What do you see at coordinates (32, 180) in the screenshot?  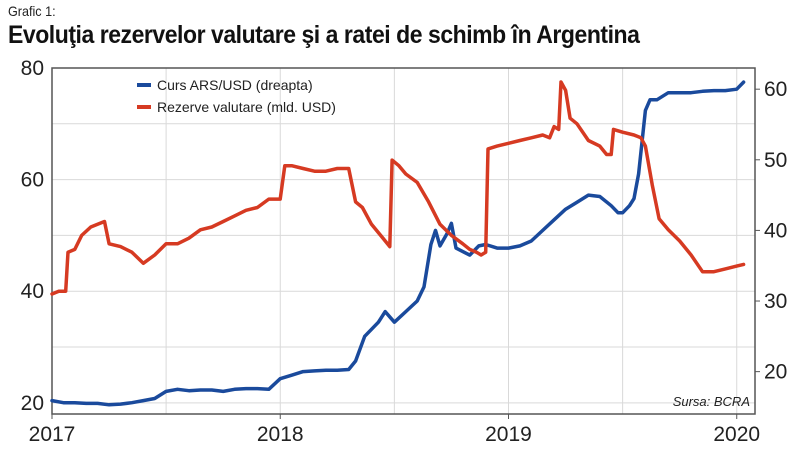 I see `y-left-tick-label: 60` at bounding box center [32, 180].